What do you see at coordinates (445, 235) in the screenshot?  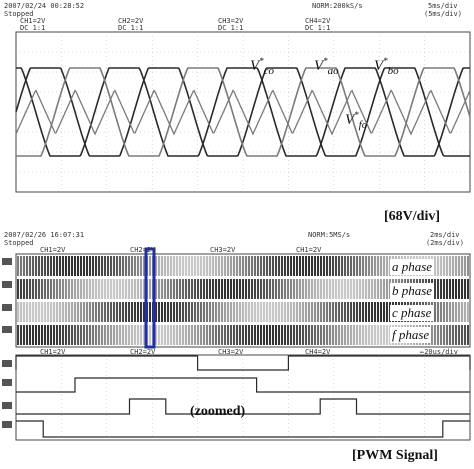 I see `bottom-timebase: 2ms/div` at bounding box center [445, 235].